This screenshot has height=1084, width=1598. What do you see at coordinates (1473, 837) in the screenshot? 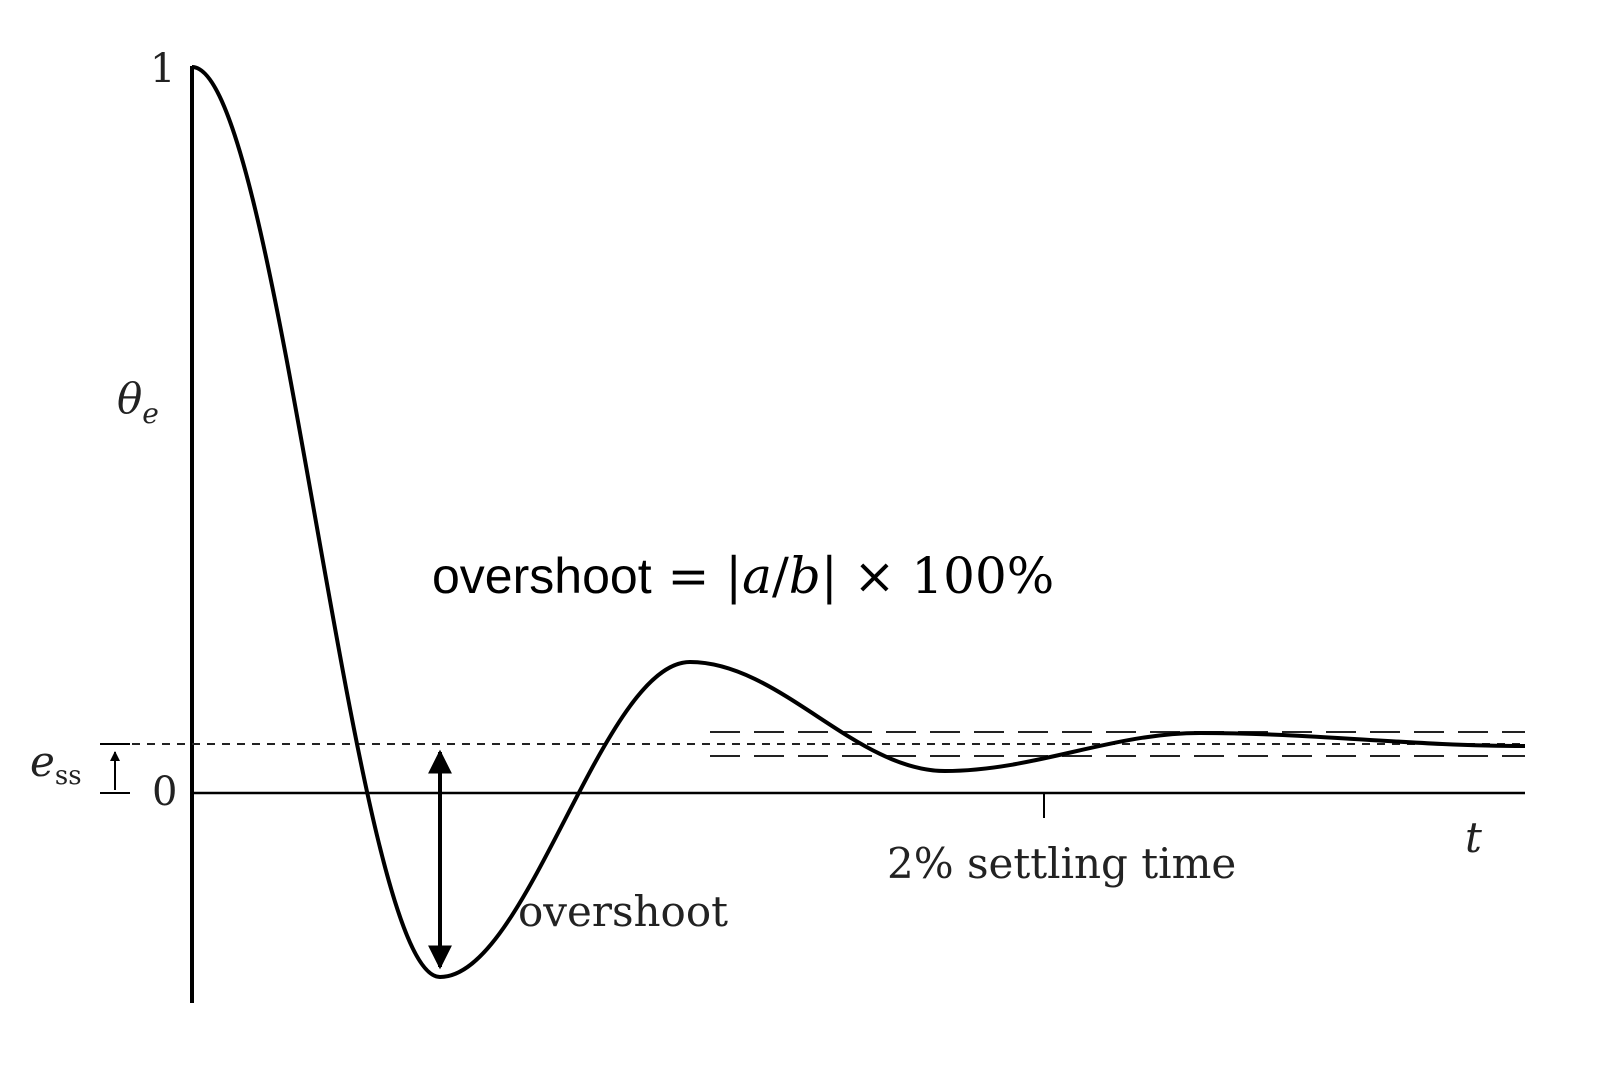
I see `x-axis-label: t` at bounding box center [1473, 837].